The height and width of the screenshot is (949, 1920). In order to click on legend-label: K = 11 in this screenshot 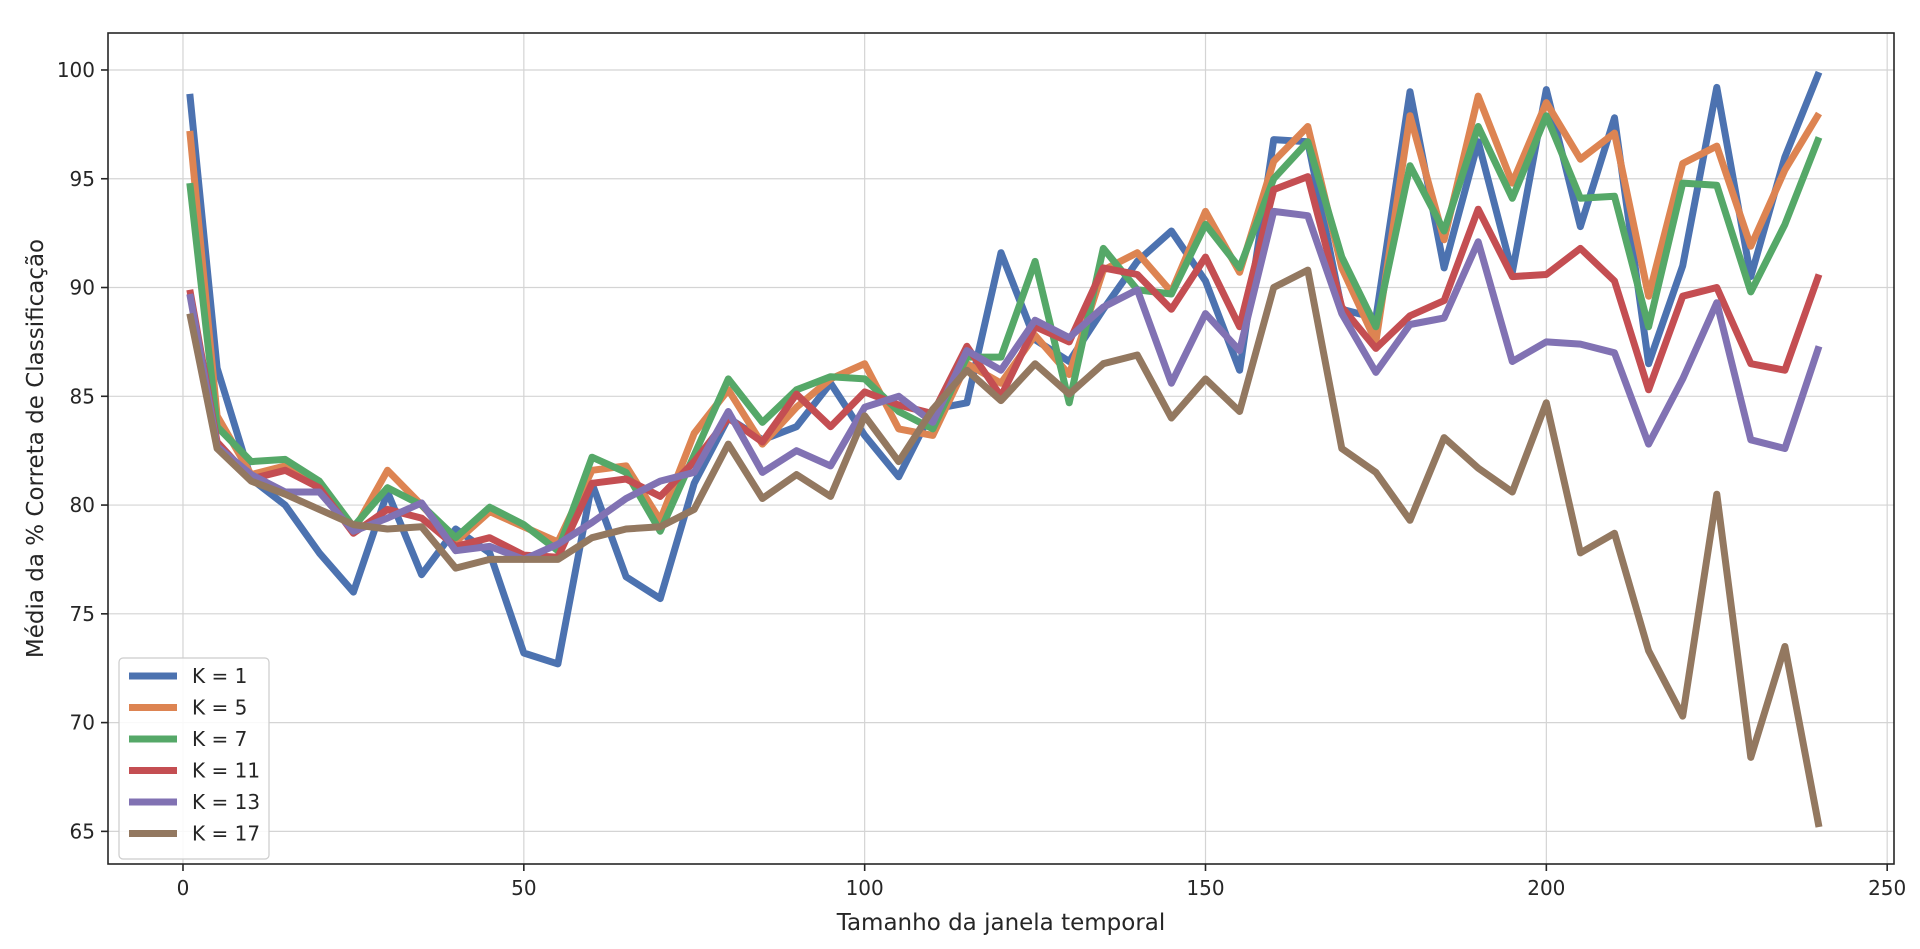, I will do `click(226, 771)`.